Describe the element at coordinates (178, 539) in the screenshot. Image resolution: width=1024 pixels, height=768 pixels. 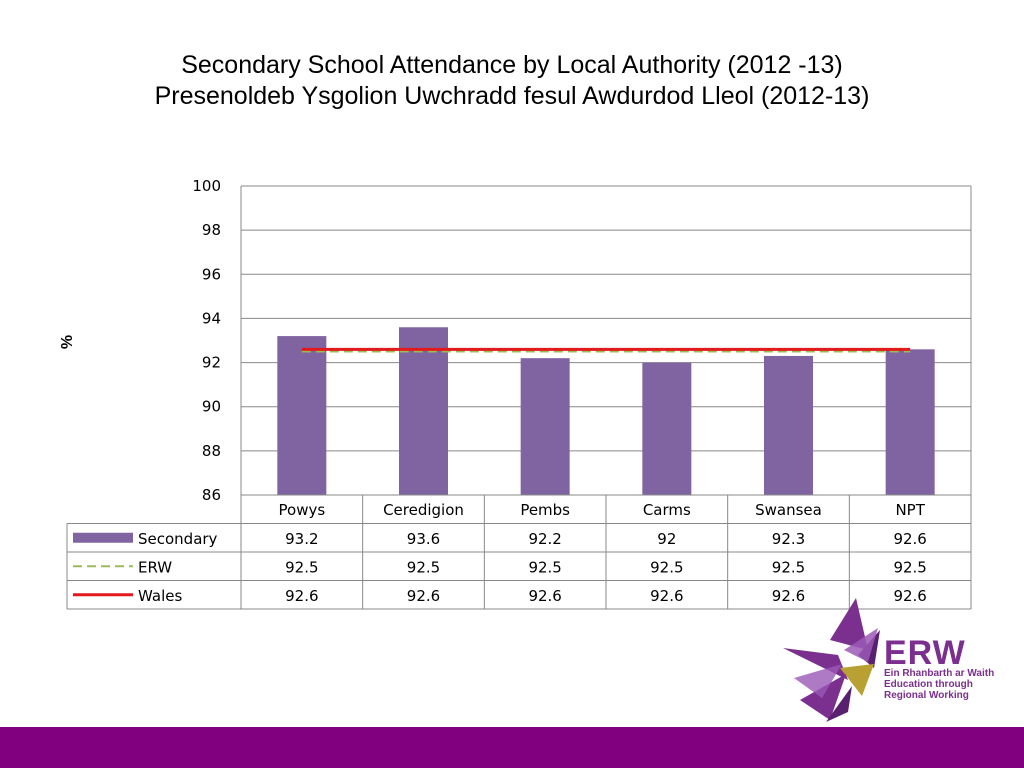
I see `series-name-secondary: Secondary` at that location.